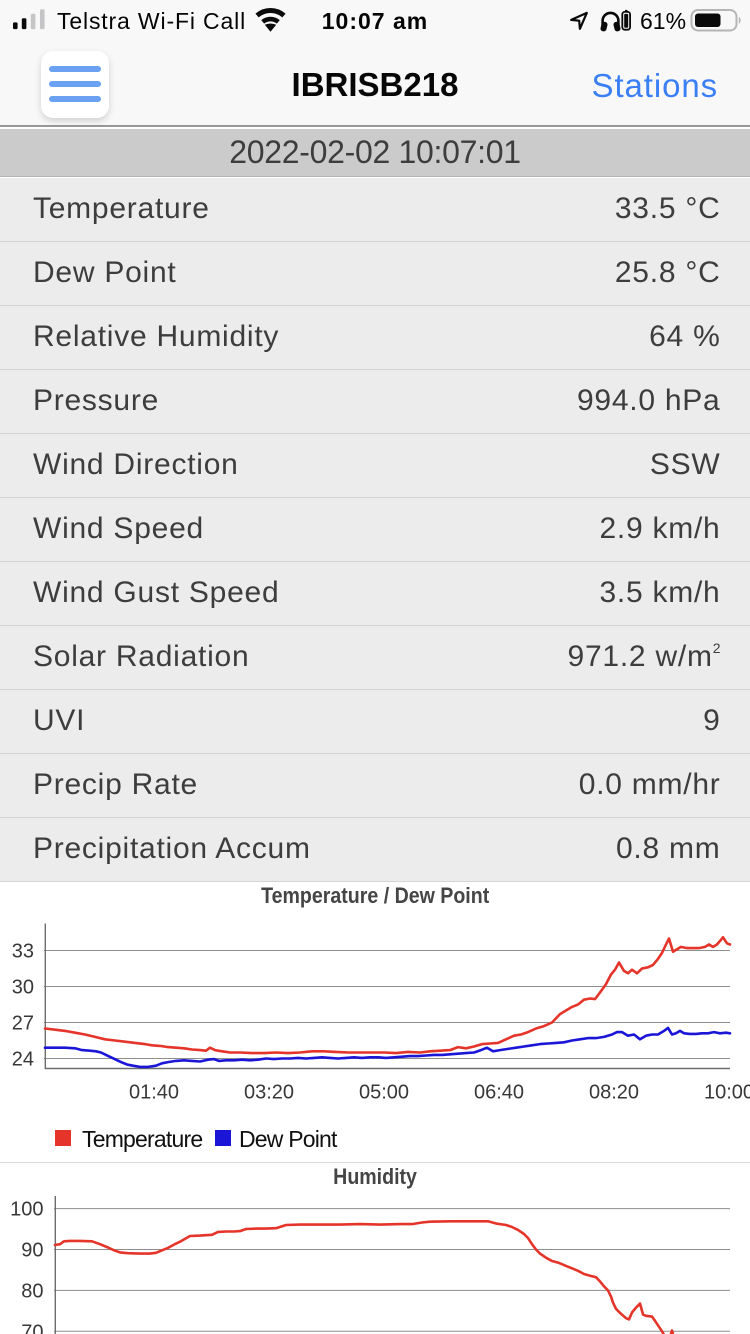 This screenshot has width=750, height=1334. Describe the element at coordinates (23, 1060) in the screenshot. I see `svg-text: 24` at that location.